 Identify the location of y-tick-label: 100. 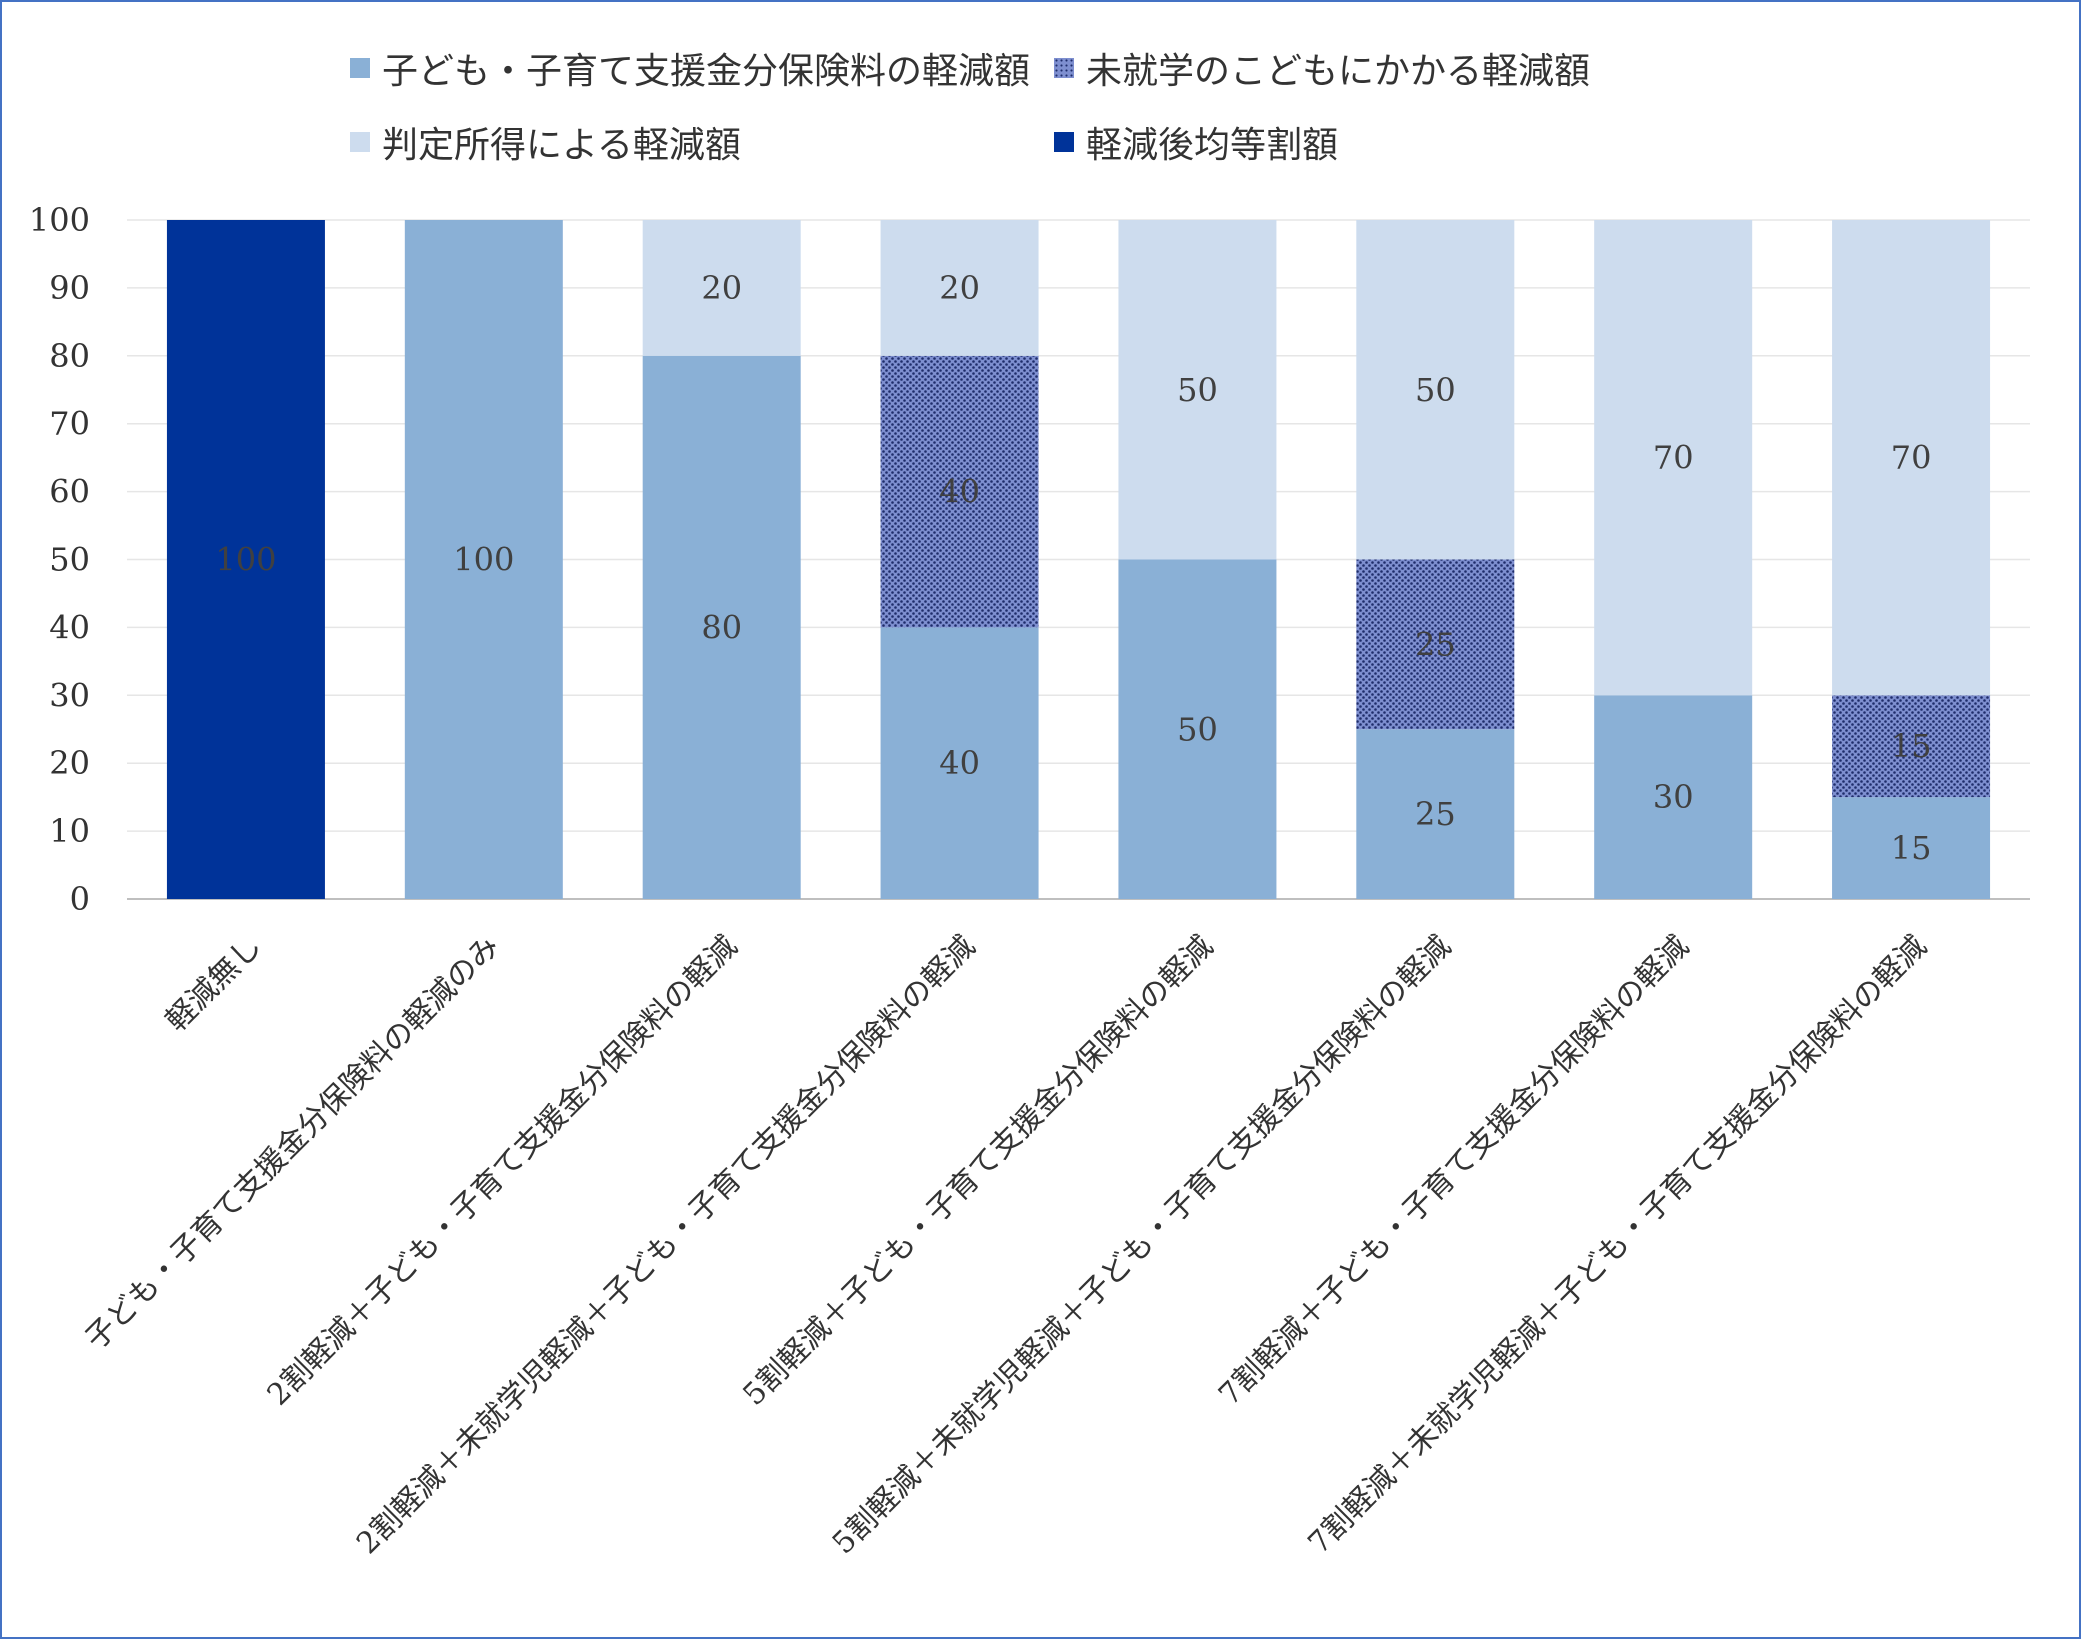
(59, 220).